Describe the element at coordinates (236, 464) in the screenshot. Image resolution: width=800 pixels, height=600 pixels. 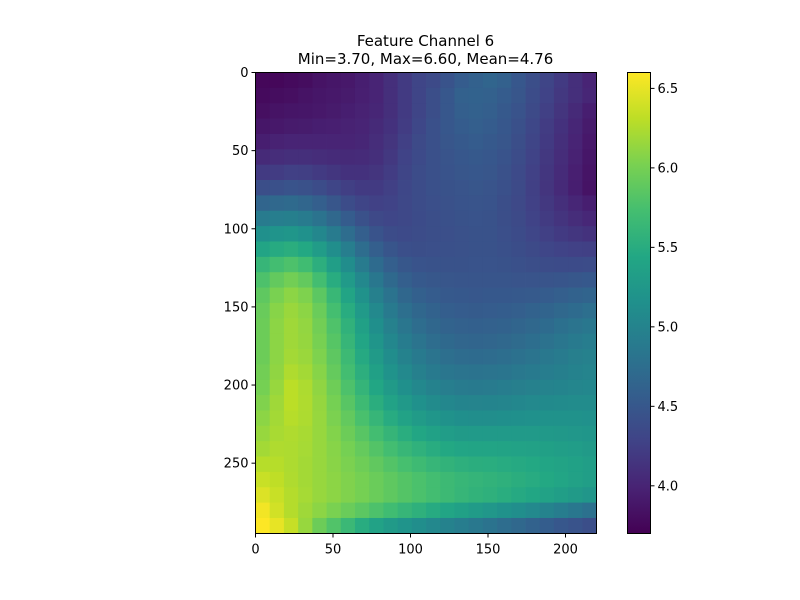
I see `y-tick-label: 250` at that location.